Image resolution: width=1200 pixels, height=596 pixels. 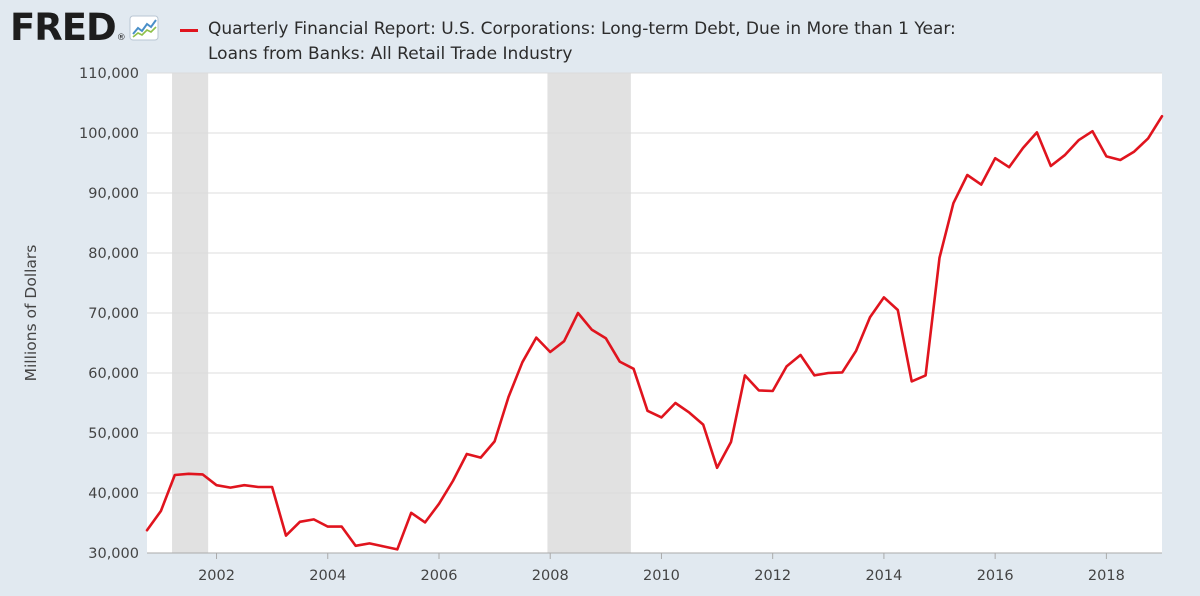 I want to click on x-axis: 2002 2004 2006 2008 2010 2012 2014 2016 2018, so click(x=654, y=568).